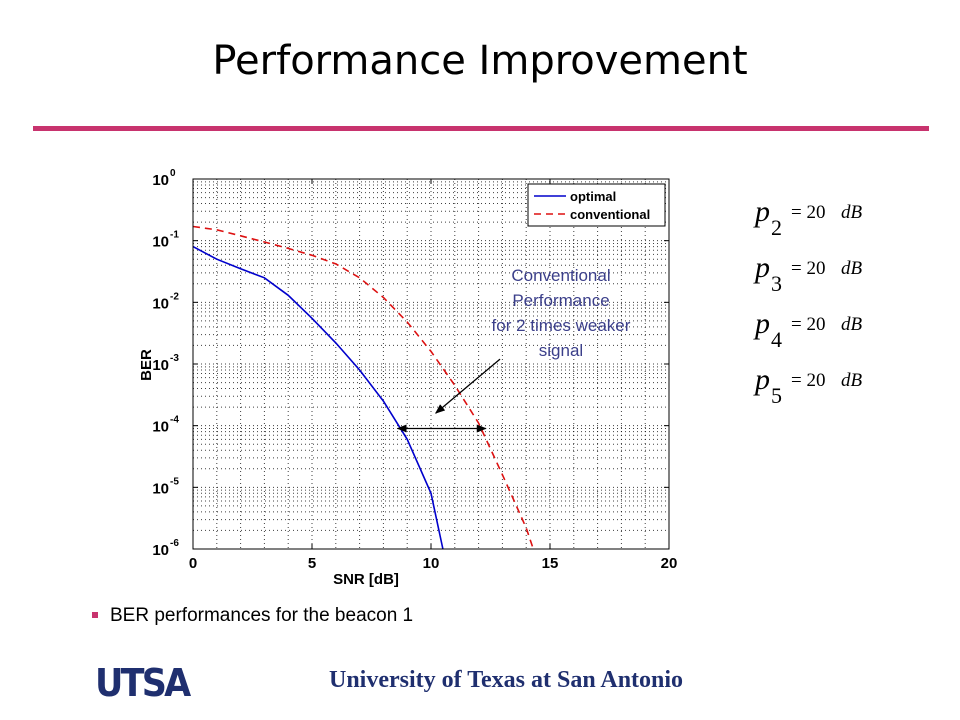 Image resolution: width=960 pixels, height=720 pixels. I want to click on y-tick-exponent: -6, so click(174, 543).